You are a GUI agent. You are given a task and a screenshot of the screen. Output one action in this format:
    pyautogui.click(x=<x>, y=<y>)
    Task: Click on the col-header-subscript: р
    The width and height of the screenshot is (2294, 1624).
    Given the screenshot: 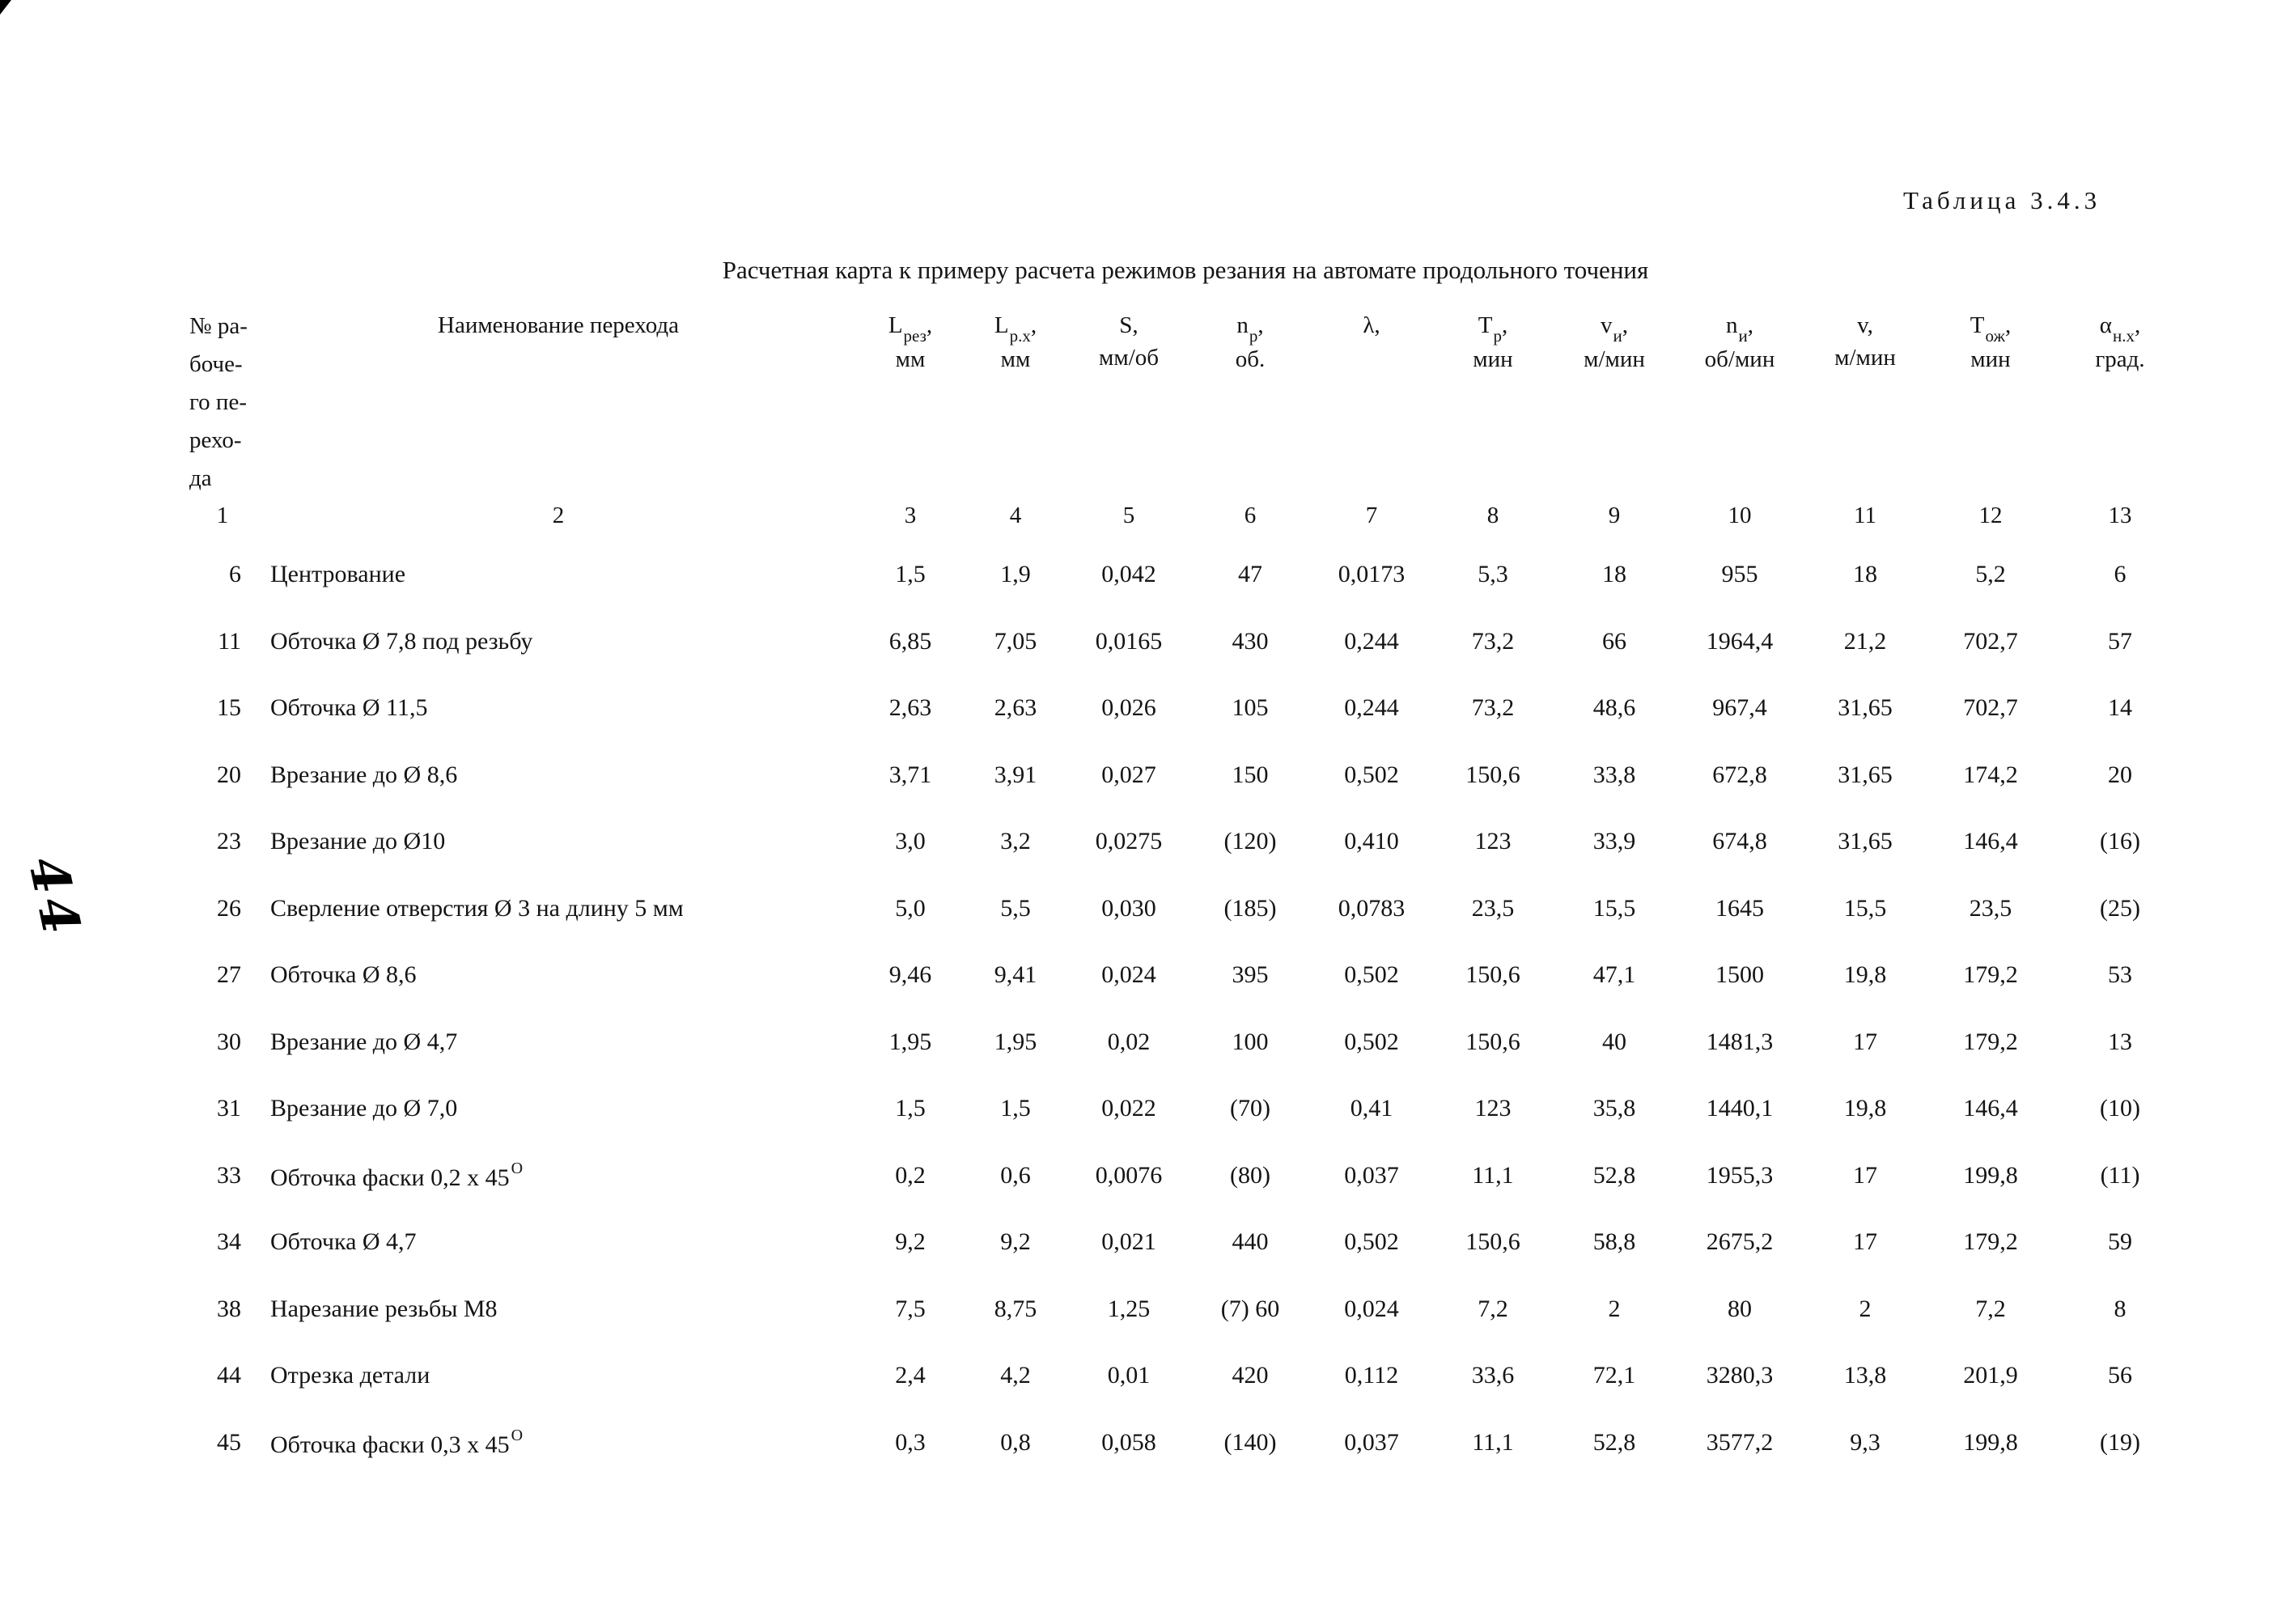 What is the action you would take?
    pyautogui.click(x=1497, y=336)
    